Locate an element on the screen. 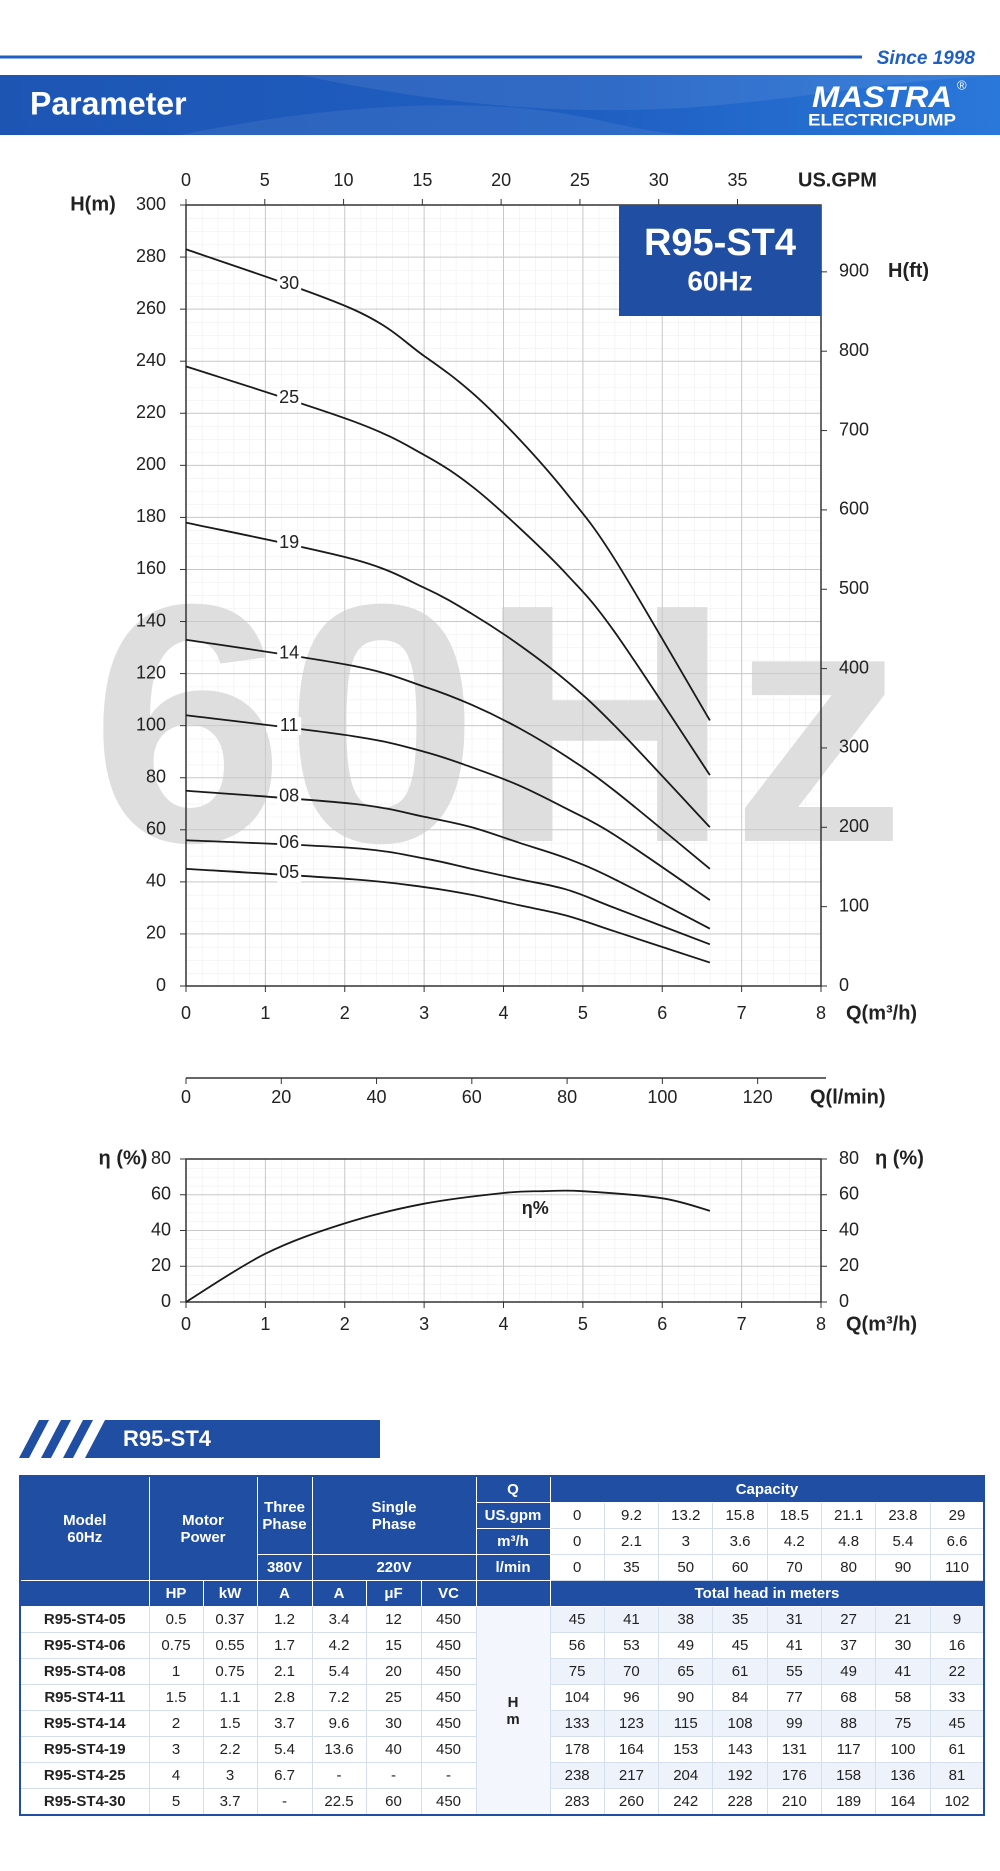 The height and width of the screenshot is (1871, 1000). table-cell: 50 is located at coordinates (686, 1567).